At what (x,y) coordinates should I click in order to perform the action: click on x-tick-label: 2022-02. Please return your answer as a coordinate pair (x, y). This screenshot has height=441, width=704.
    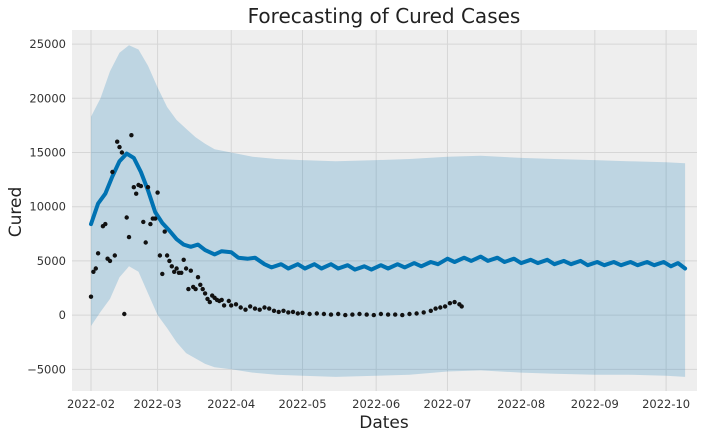
    Looking at the image, I should click on (91, 404).